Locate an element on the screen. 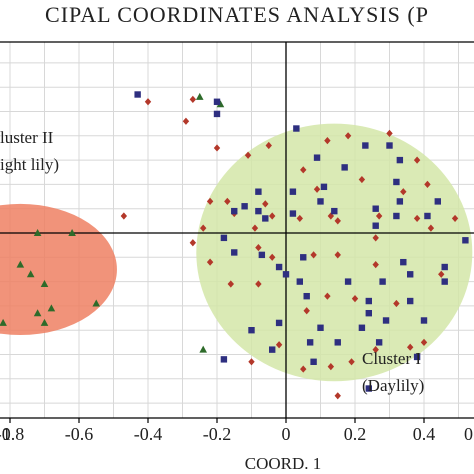 The height and width of the screenshot is (474, 474). x-tick-label: 1 is located at coordinates (6, 434).